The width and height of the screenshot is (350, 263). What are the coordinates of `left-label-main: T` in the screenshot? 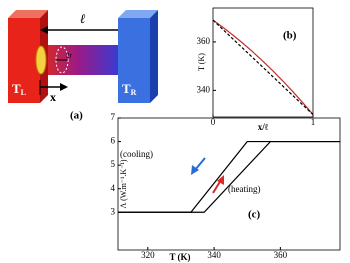 It's located at (16, 88).